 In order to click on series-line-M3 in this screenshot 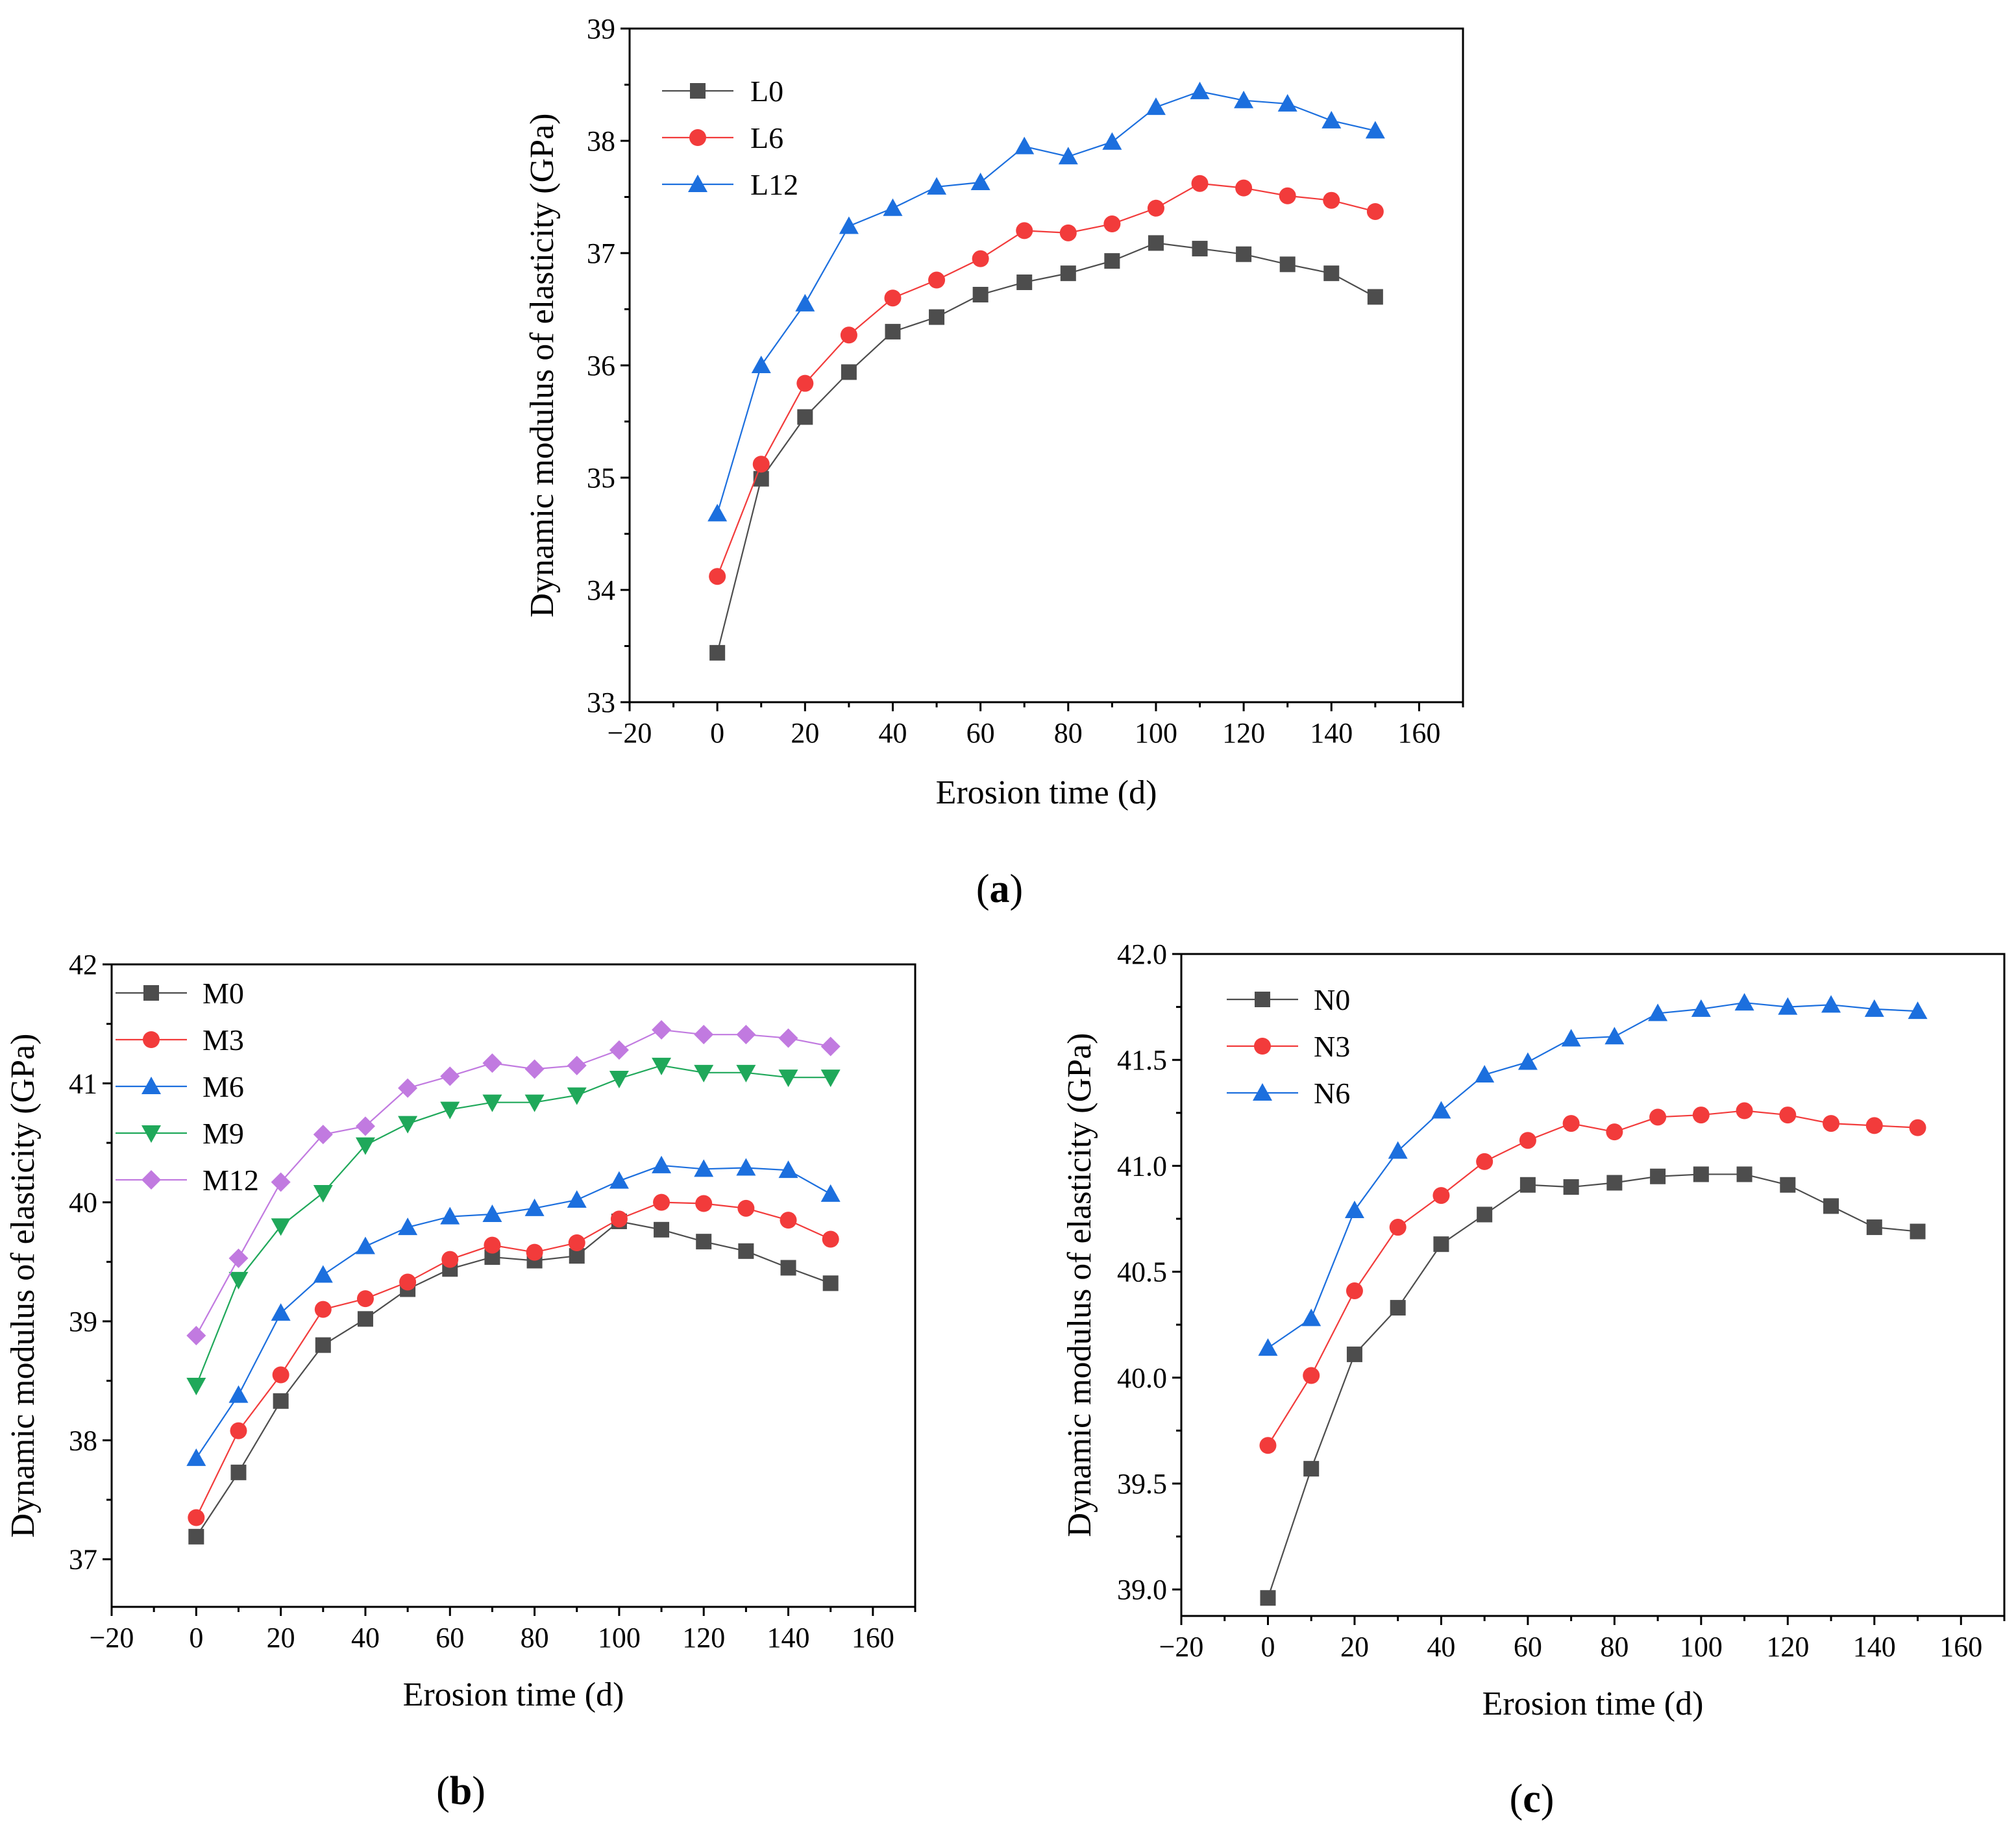, I will do `click(513, 1359)`.